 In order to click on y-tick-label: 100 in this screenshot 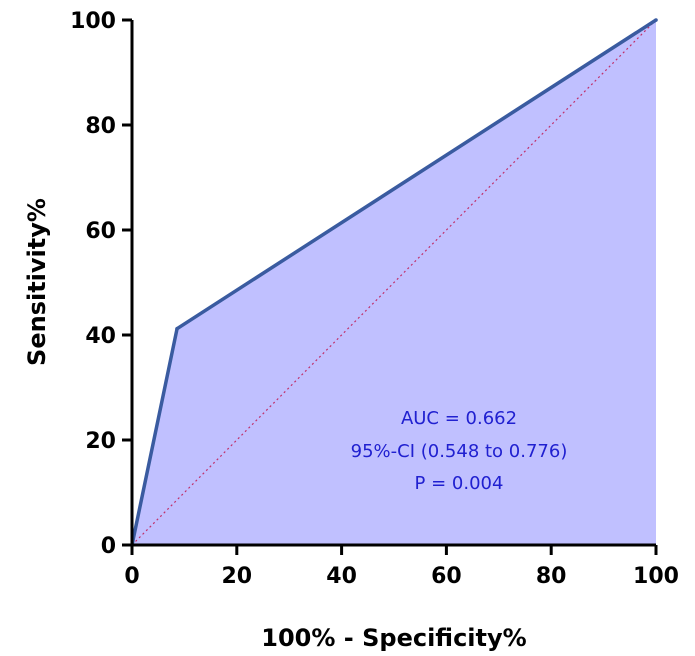, I will do `click(93, 21)`.